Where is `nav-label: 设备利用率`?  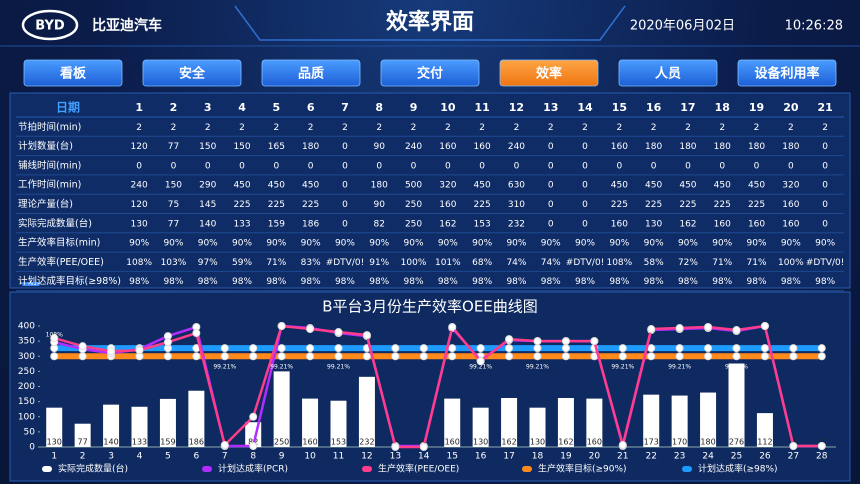 nav-label: 设备利用率 is located at coordinates (786, 74).